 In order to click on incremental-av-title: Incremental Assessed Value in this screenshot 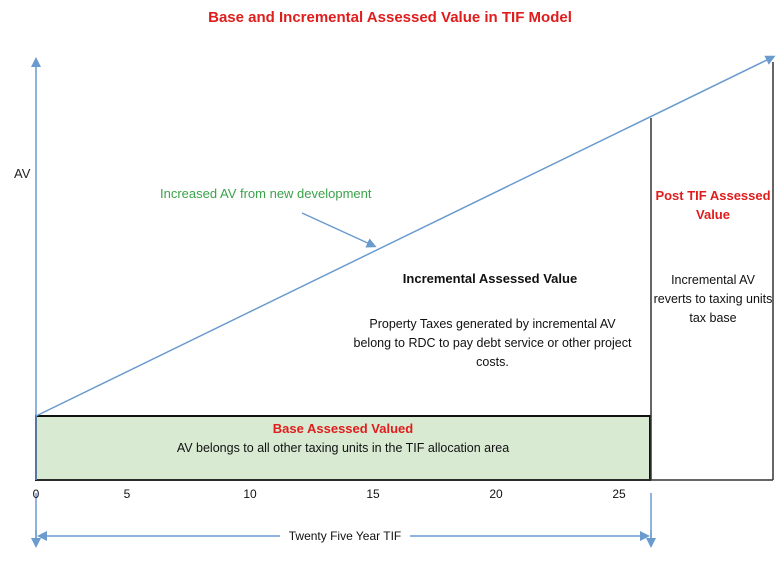, I will do `click(490, 278)`.